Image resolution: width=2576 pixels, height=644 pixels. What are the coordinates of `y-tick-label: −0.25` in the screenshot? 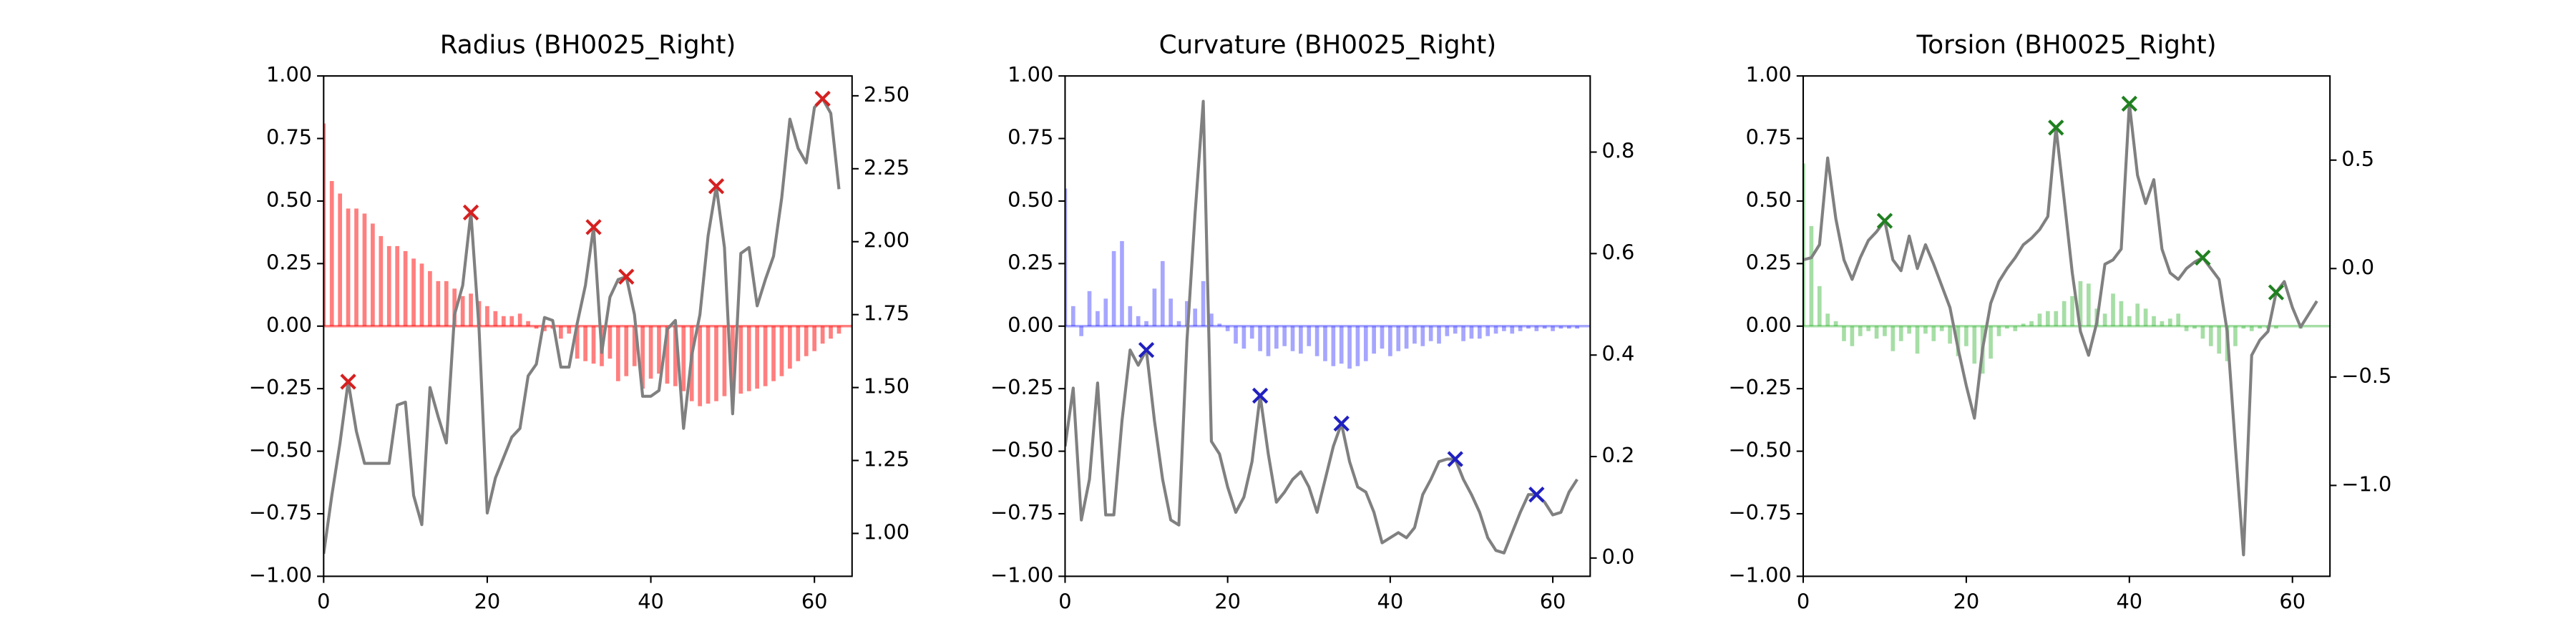 It's located at (280, 387).